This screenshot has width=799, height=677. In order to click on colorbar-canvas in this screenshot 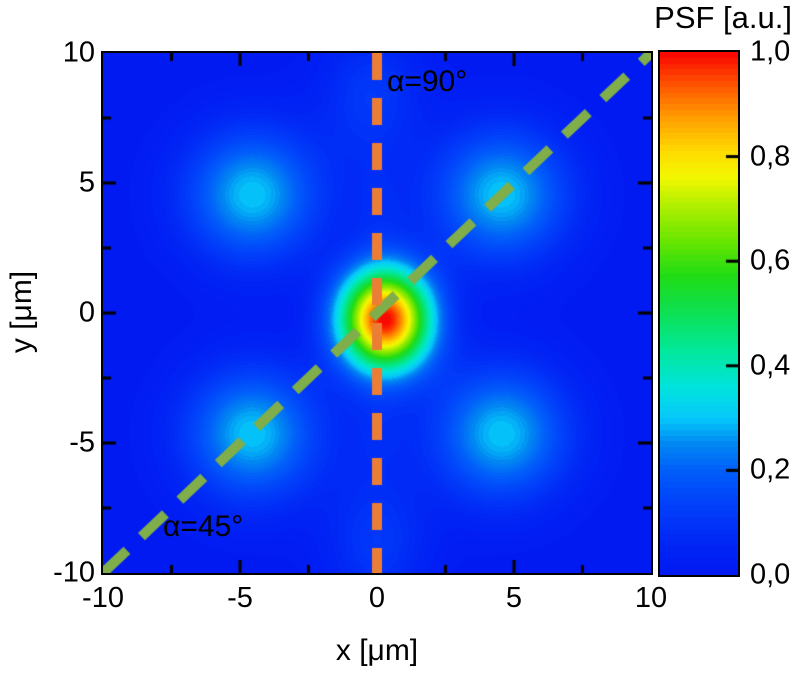, I will do `click(699, 313)`.